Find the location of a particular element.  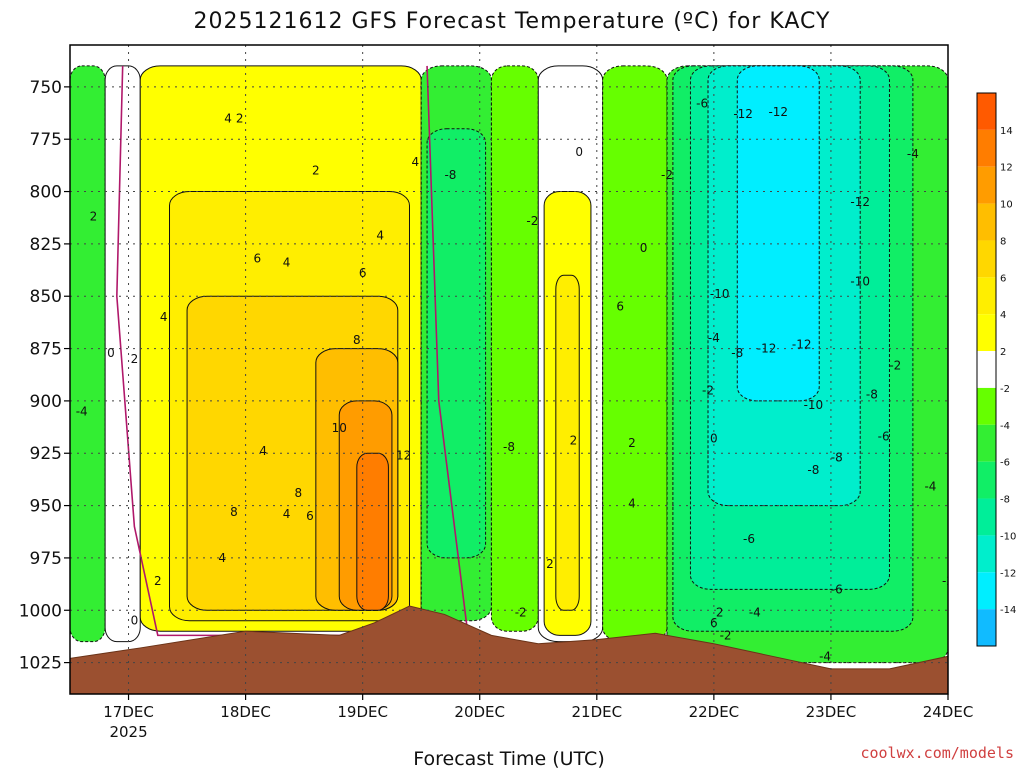

x-tick-label-21DEC: 21DEC is located at coordinates (597, 712).